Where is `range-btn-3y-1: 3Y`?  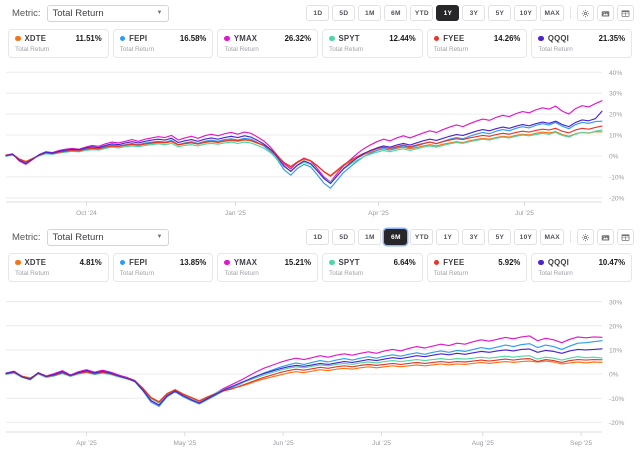
range-btn-3y-1: 3Y is located at coordinates (474, 13).